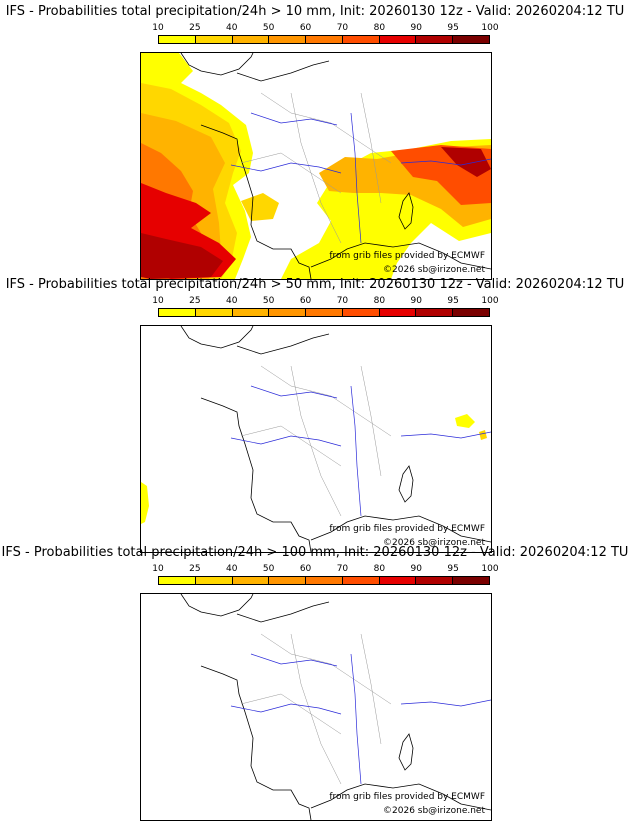 The height and width of the screenshot is (828, 630). I want to click on rivers, so click(360, 451).